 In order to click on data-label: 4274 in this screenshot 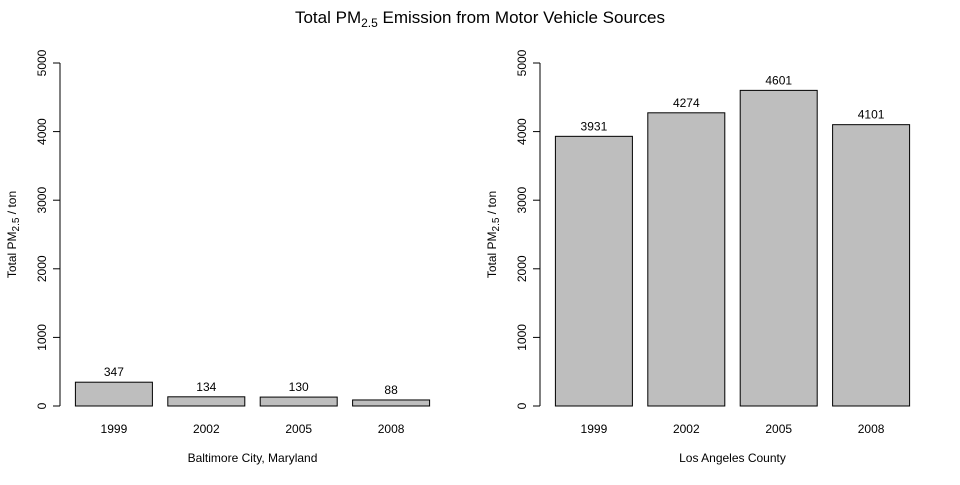, I will do `click(686, 103)`.